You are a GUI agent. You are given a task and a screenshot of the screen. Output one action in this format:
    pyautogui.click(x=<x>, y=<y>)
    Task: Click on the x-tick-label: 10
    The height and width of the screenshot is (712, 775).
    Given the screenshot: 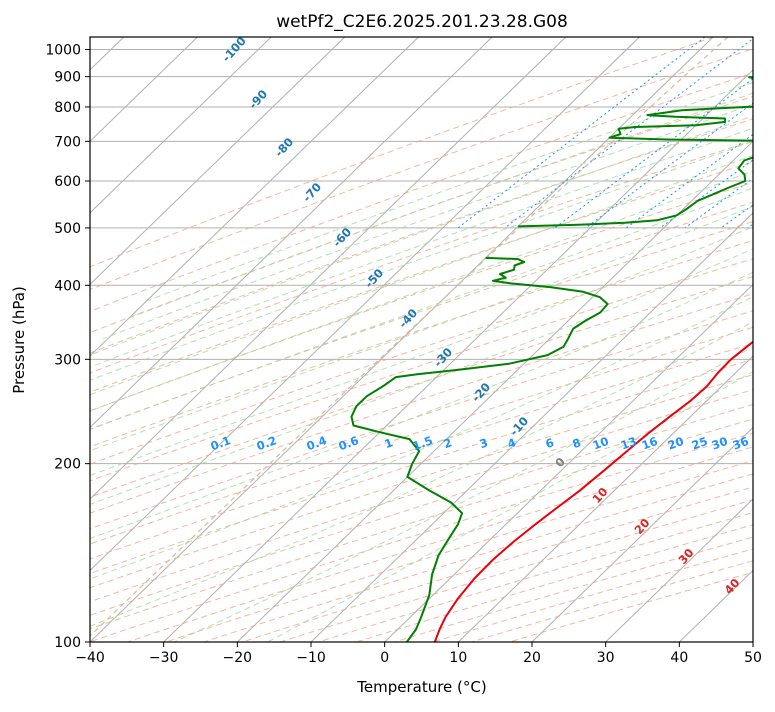 What is the action you would take?
    pyautogui.click(x=458, y=658)
    